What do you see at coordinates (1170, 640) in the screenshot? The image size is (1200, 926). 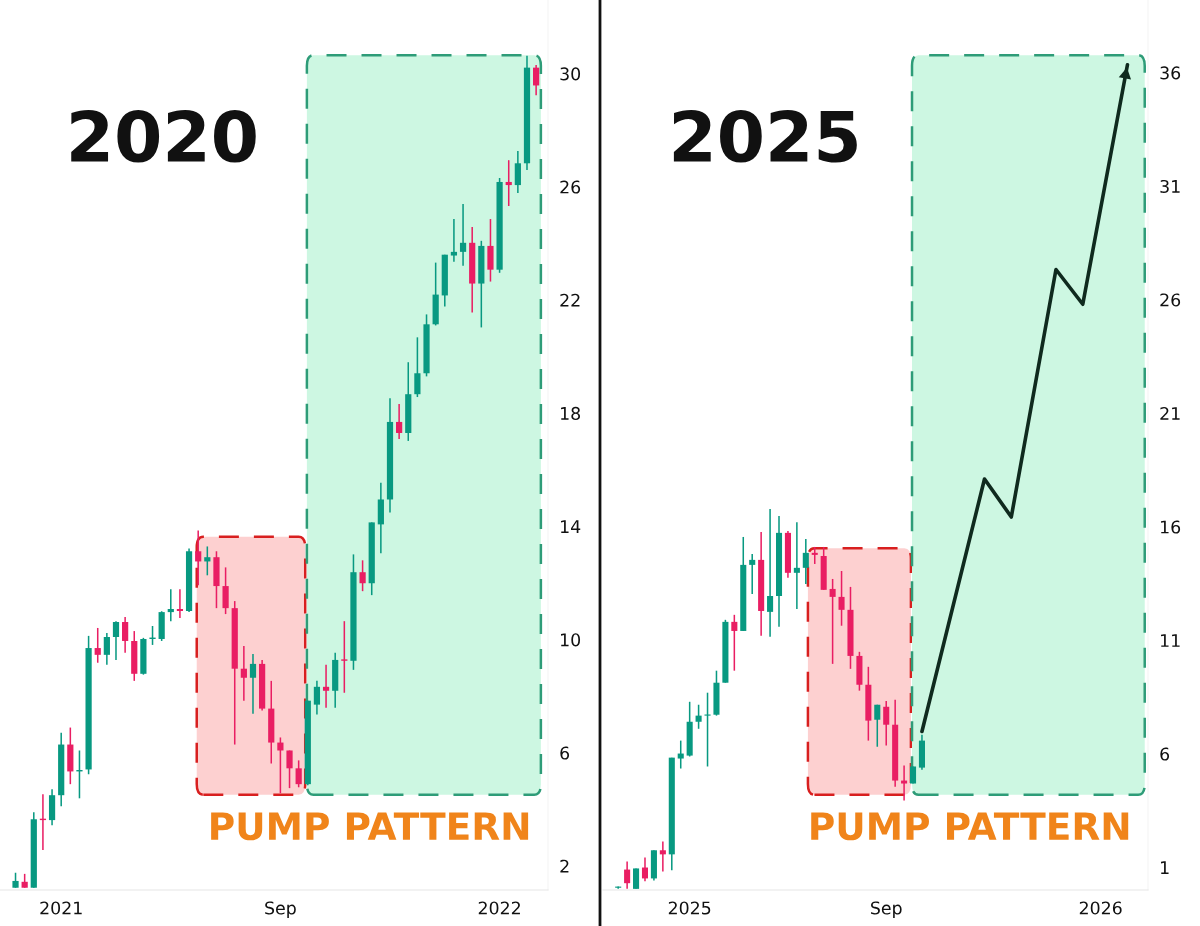 I see `y-tick-label: 11` at bounding box center [1170, 640].